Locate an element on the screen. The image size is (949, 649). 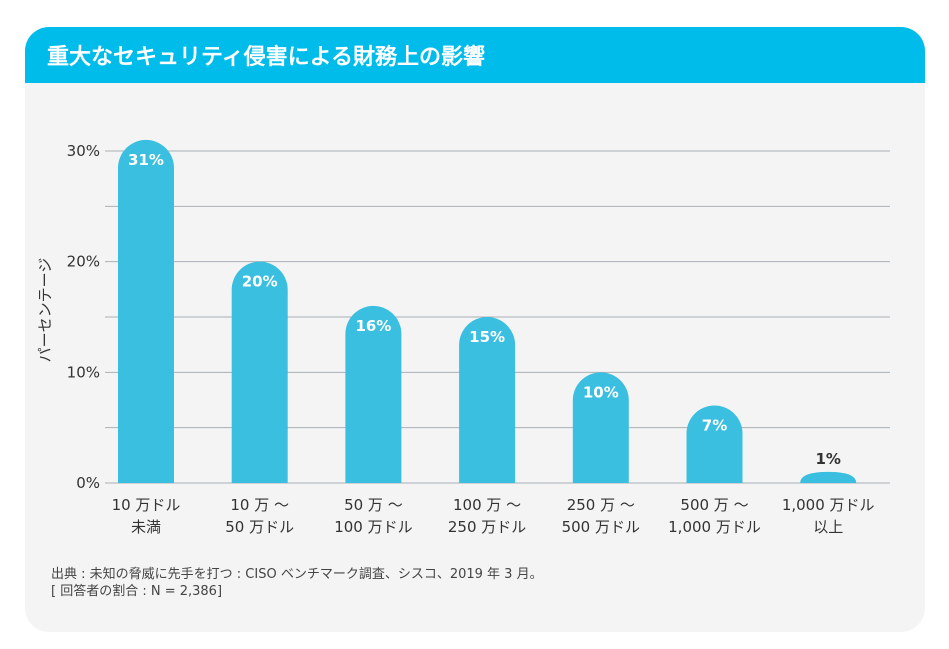
y-tick-label: 0% is located at coordinates (88, 483).